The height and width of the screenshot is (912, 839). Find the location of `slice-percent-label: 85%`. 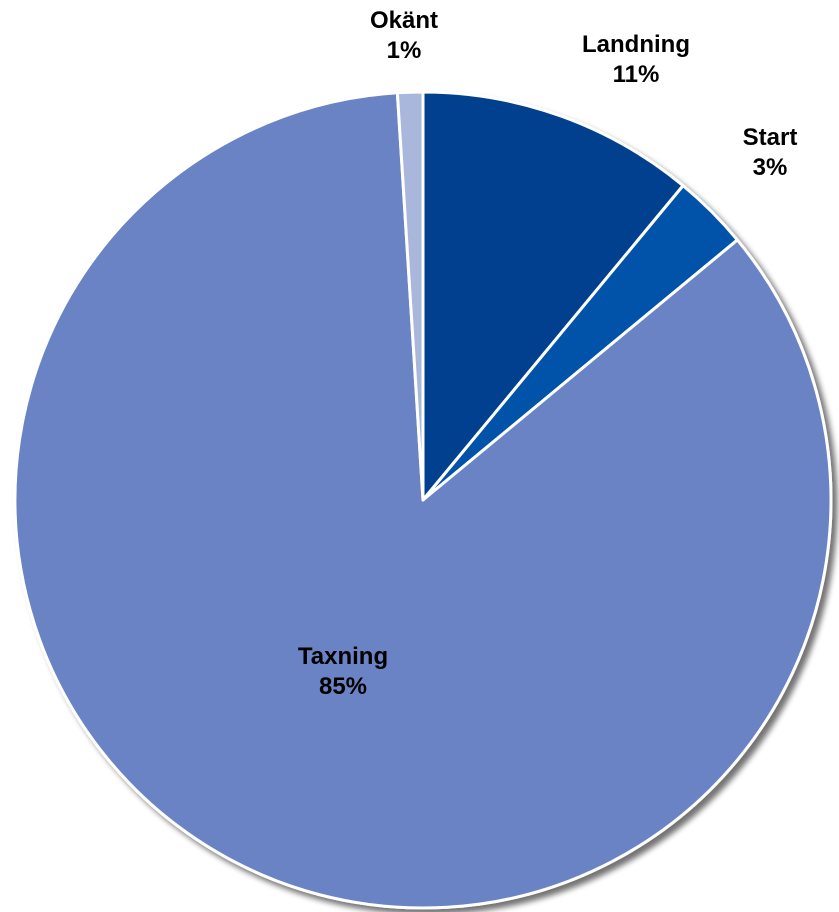

slice-percent-label: 85% is located at coordinates (343, 686).